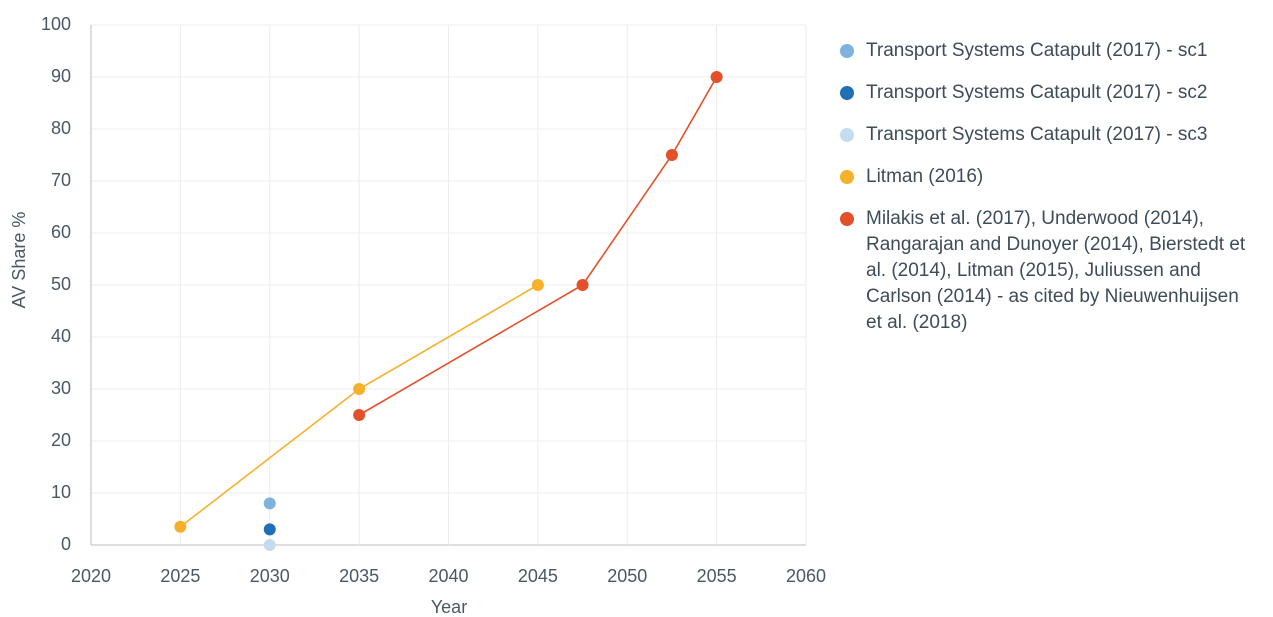  I want to click on y-tick-label: 100, so click(56, 24).